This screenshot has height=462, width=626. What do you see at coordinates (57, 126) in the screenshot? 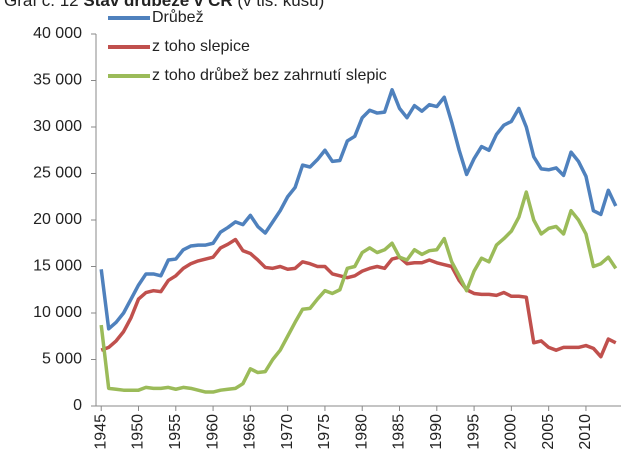
I see `y-tick-label: 30 000` at bounding box center [57, 126].